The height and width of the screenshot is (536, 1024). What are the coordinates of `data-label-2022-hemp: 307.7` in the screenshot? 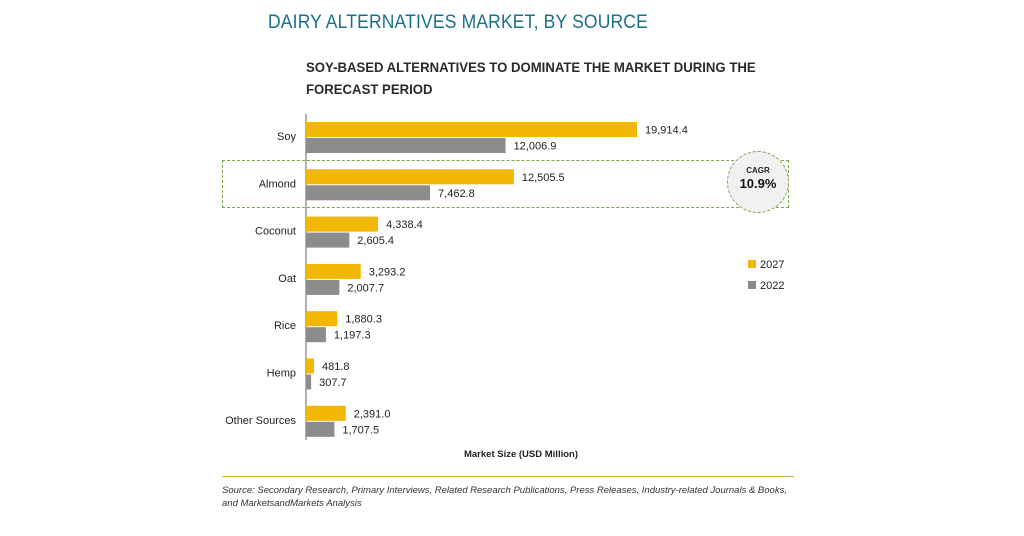 It's located at (333, 383).